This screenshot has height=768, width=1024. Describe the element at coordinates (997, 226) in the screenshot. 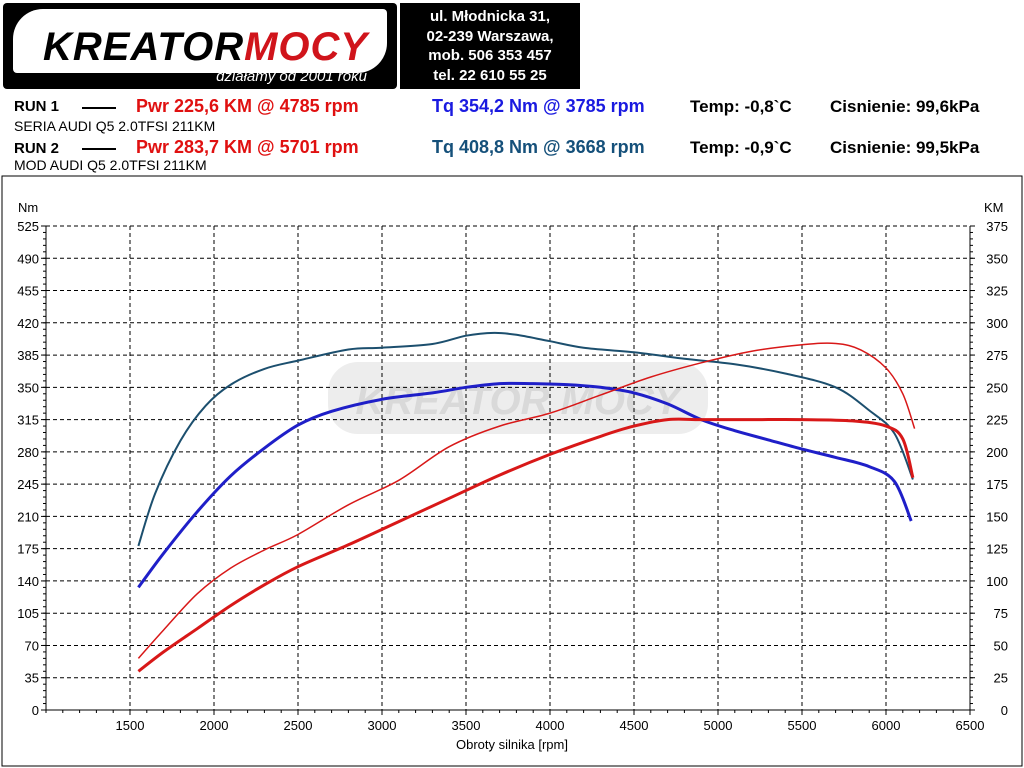

I see `y-right-tick-label: 375` at that location.